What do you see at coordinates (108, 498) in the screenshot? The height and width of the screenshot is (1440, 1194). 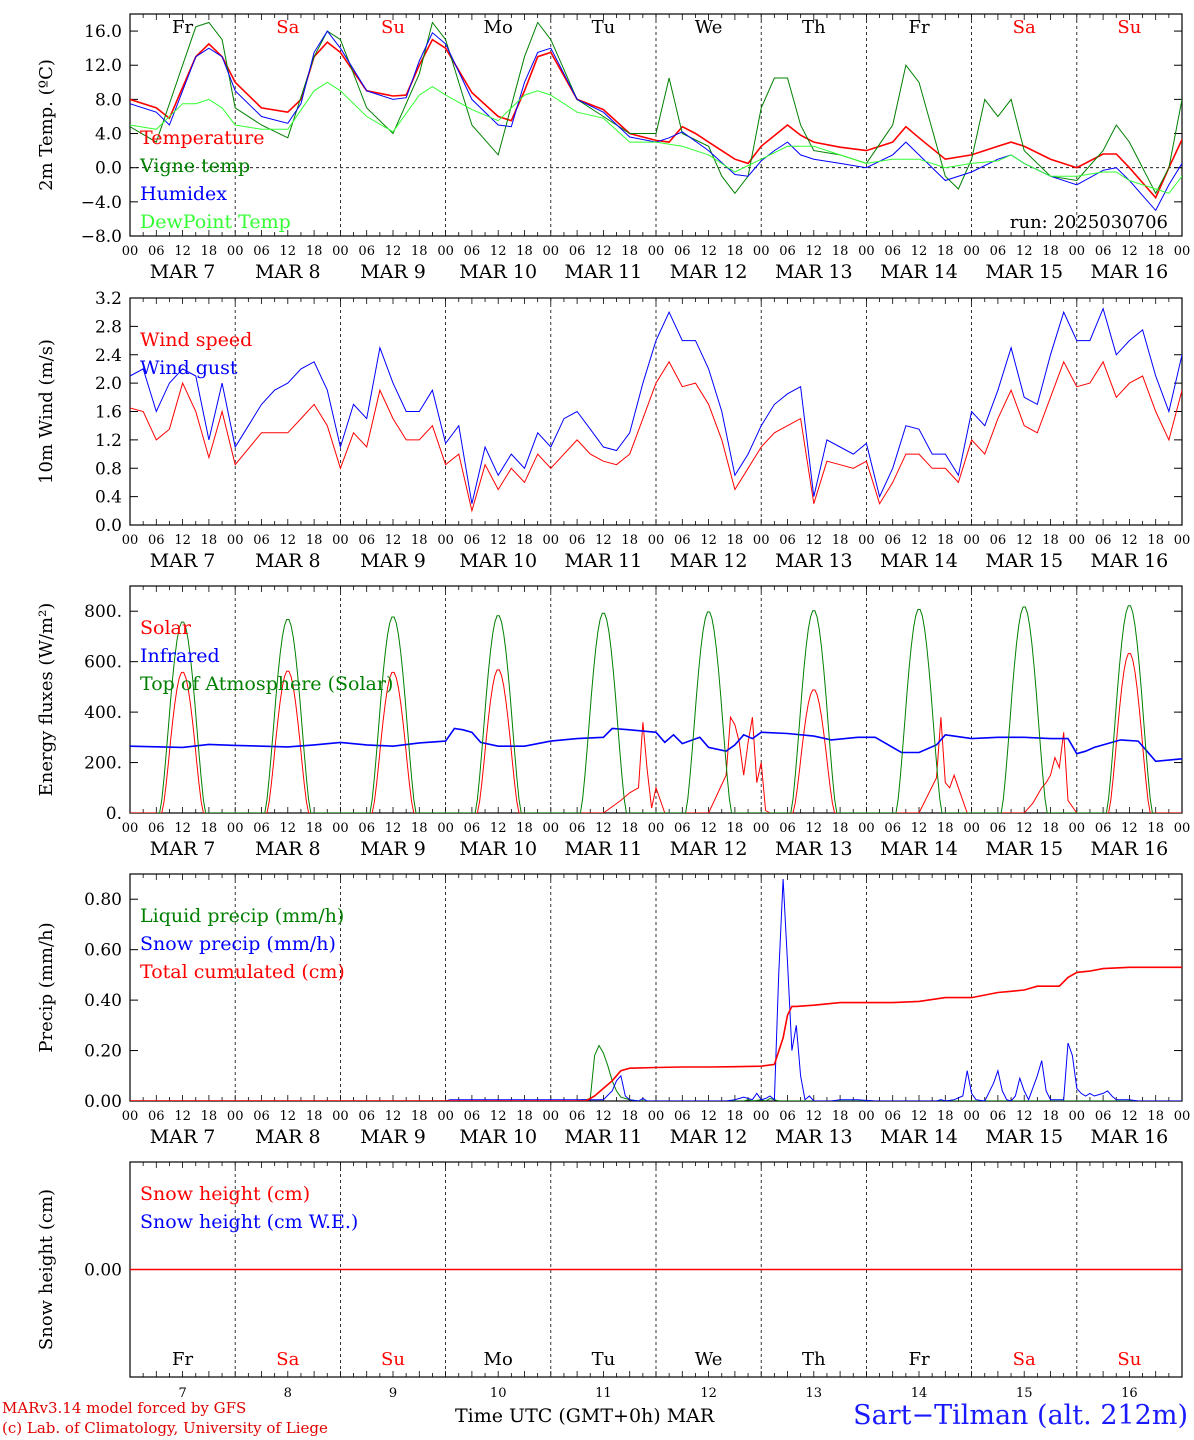 I see `y-tick-label: 0.4` at bounding box center [108, 498].